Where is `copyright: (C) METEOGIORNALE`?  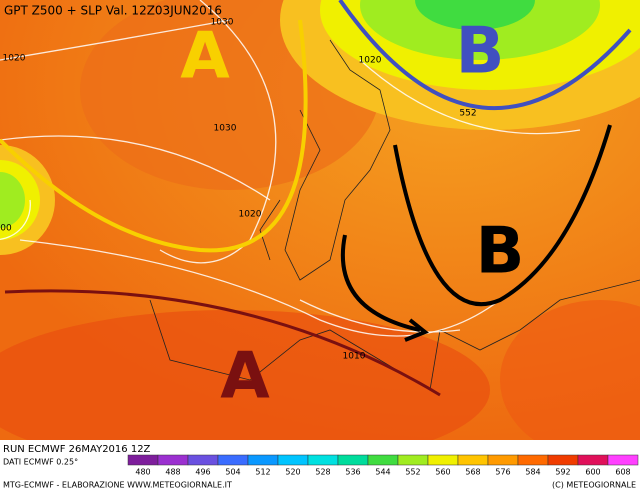 copyright: (C) METEOGIORNALE is located at coordinates (594, 485).